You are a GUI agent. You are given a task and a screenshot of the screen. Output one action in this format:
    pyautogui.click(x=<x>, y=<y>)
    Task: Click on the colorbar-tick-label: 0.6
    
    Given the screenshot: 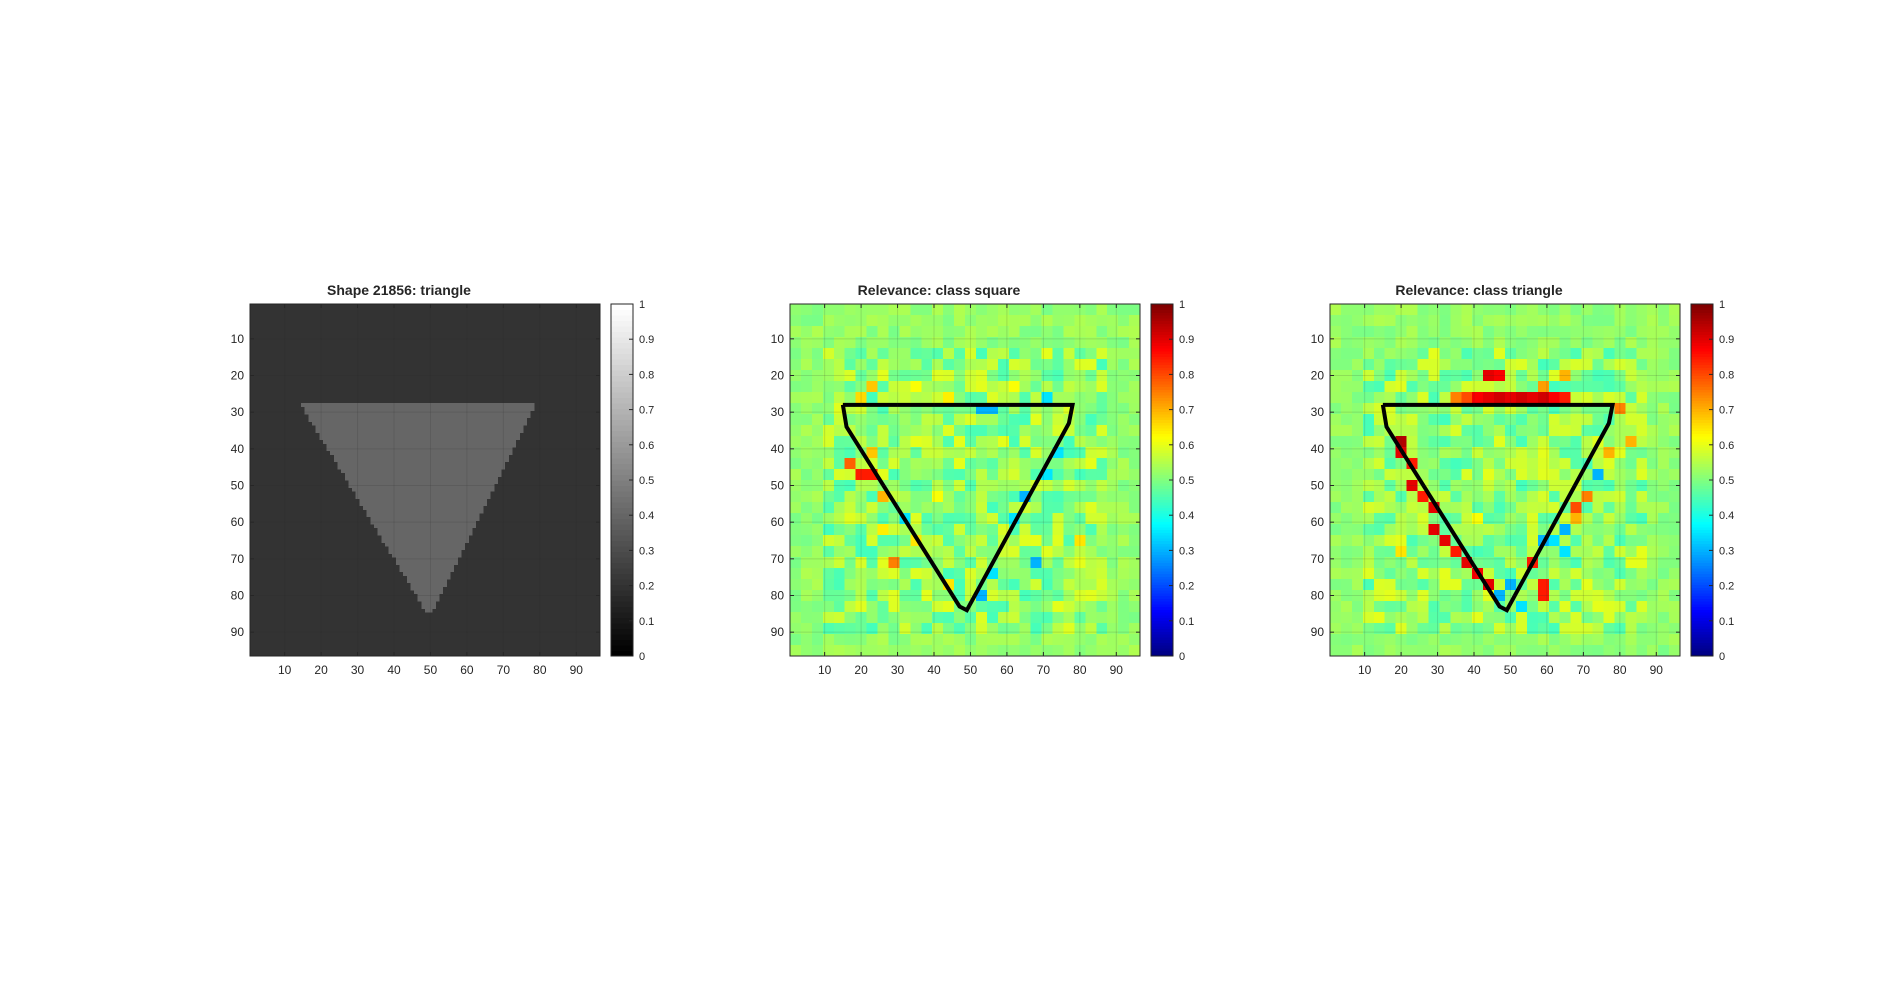 What is the action you would take?
    pyautogui.click(x=646, y=446)
    